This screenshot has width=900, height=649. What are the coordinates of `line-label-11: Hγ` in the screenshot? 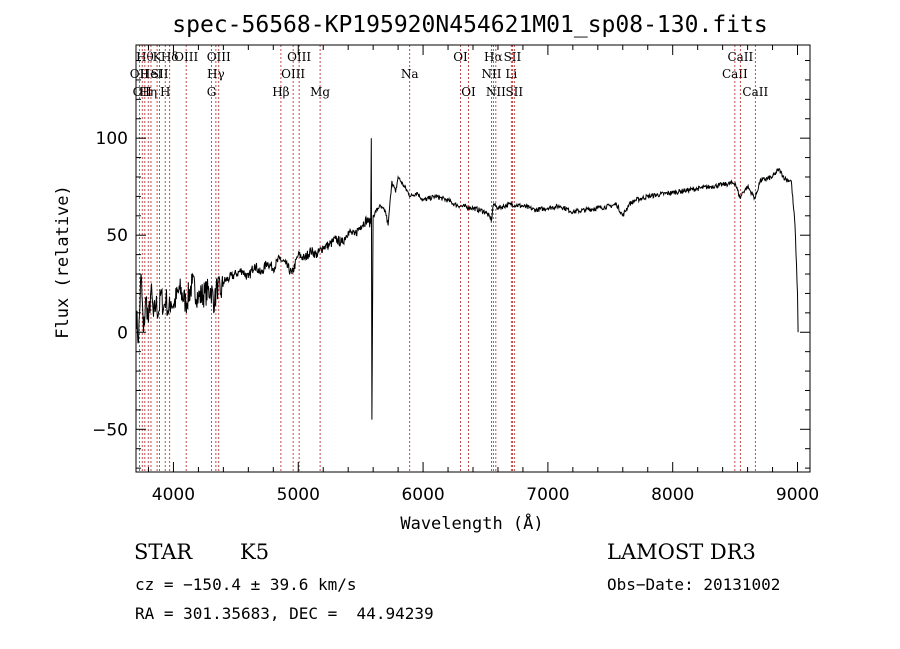 It's located at (216, 74).